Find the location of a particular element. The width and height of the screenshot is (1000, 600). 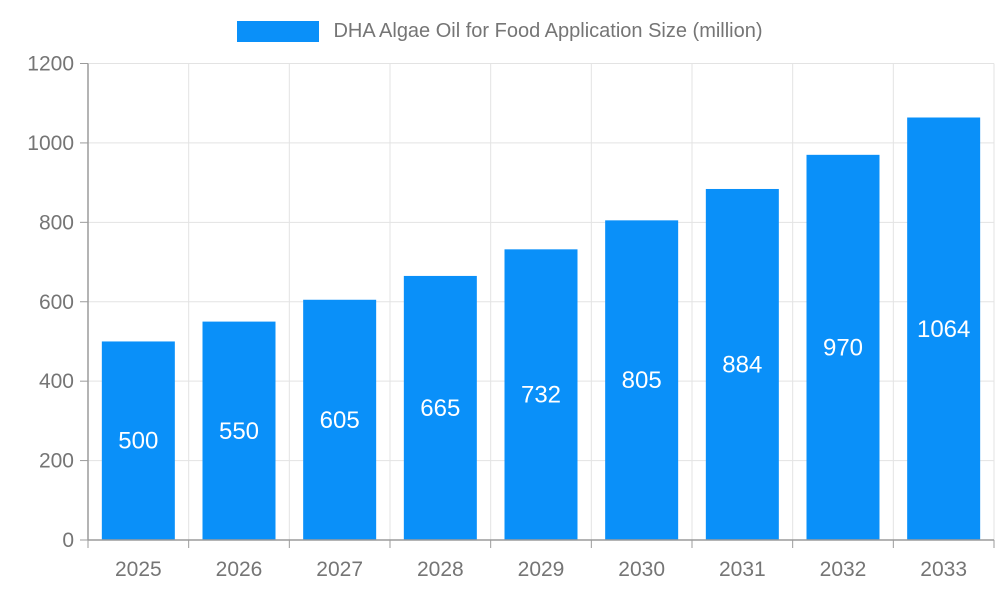

bar-2027 is located at coordinates (340, 419).